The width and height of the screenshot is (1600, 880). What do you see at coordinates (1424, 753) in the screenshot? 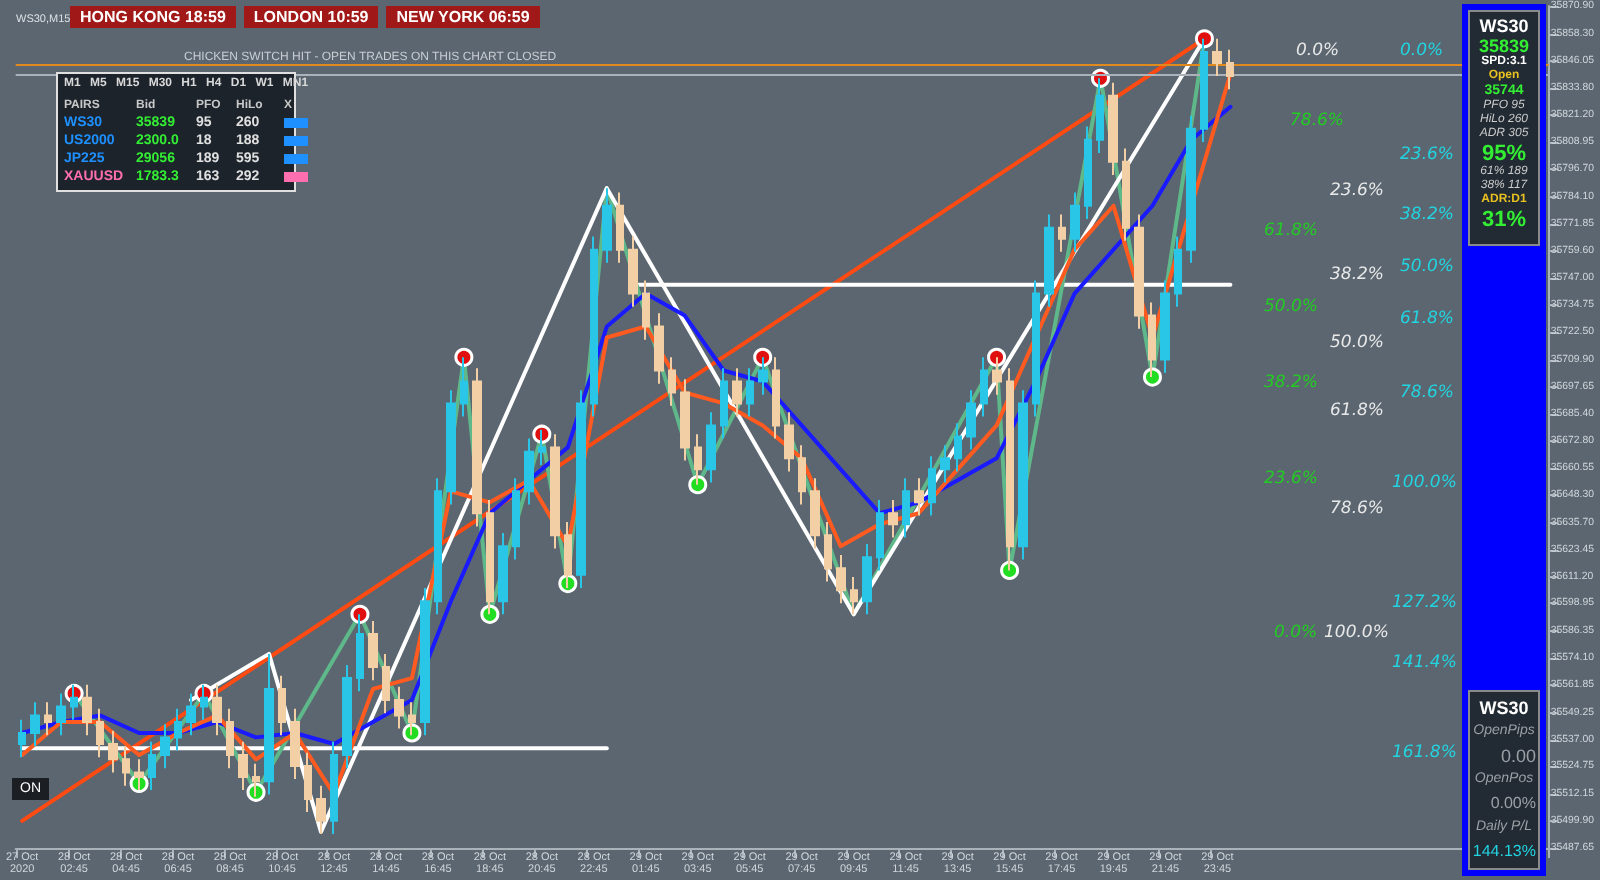
I see `annotation: 161.8%` at bounding box center [1424, 753].